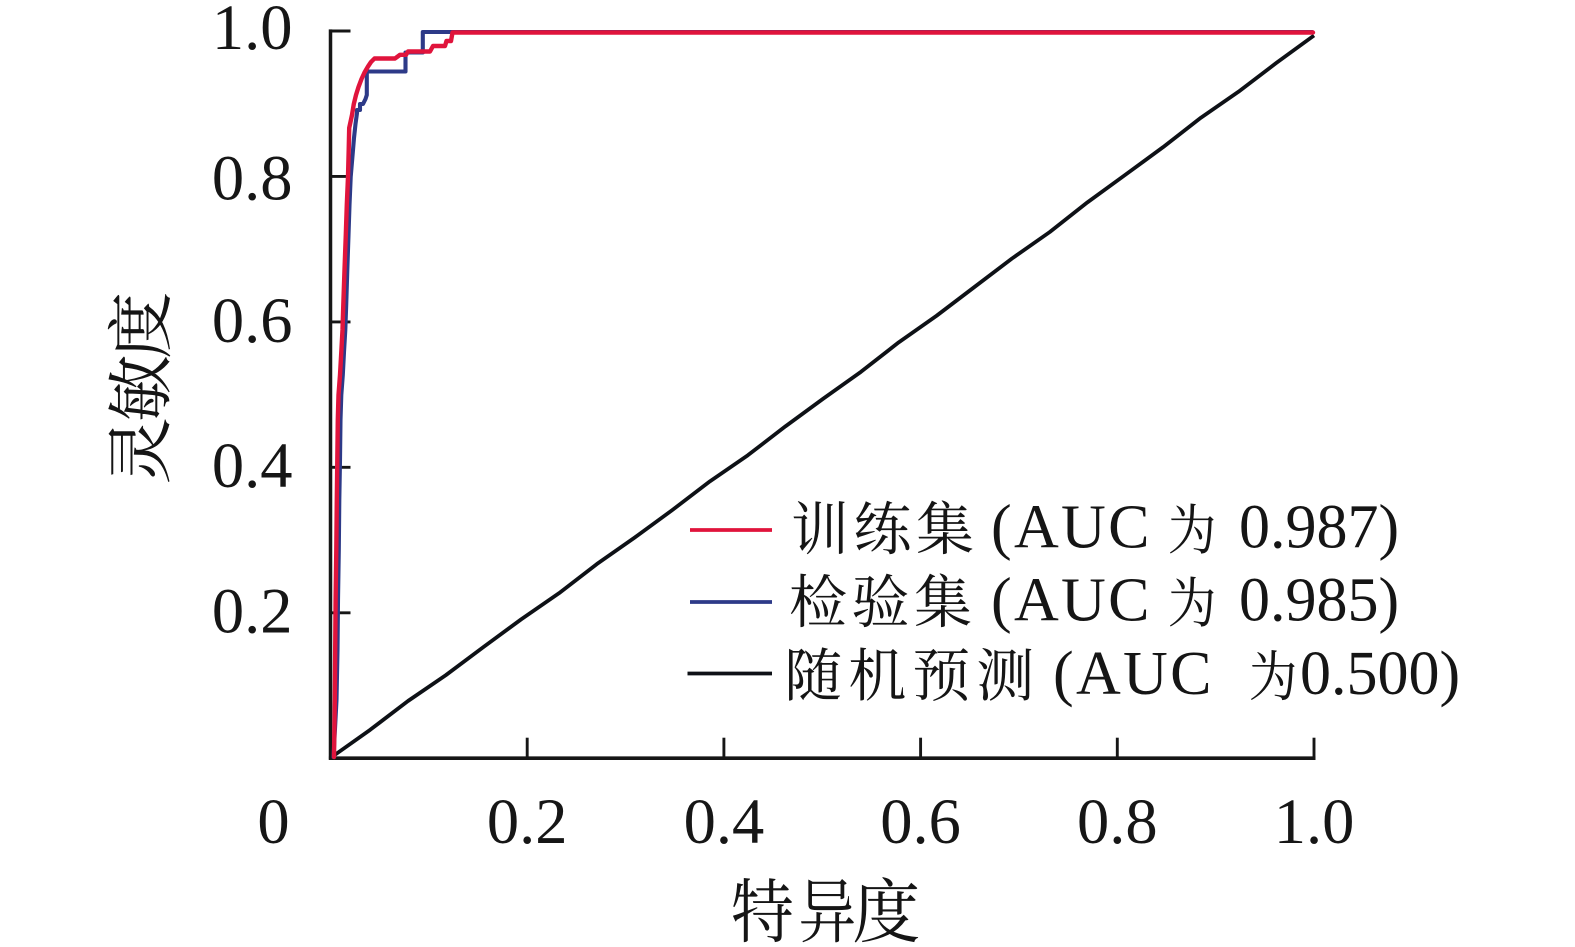 This screenshot has height=947, width=1575. Describe the element at coordinates (273, 821) in the screenshot. I see `svg-text: 0` at that location.